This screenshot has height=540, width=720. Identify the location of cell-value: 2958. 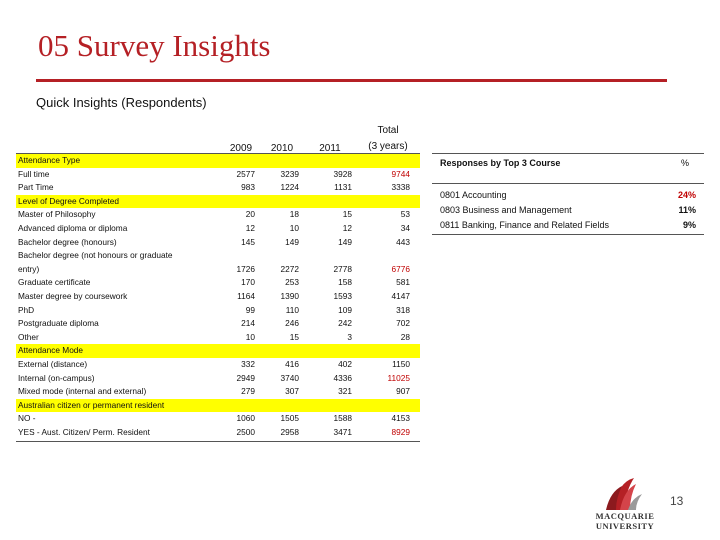
(289, 432).